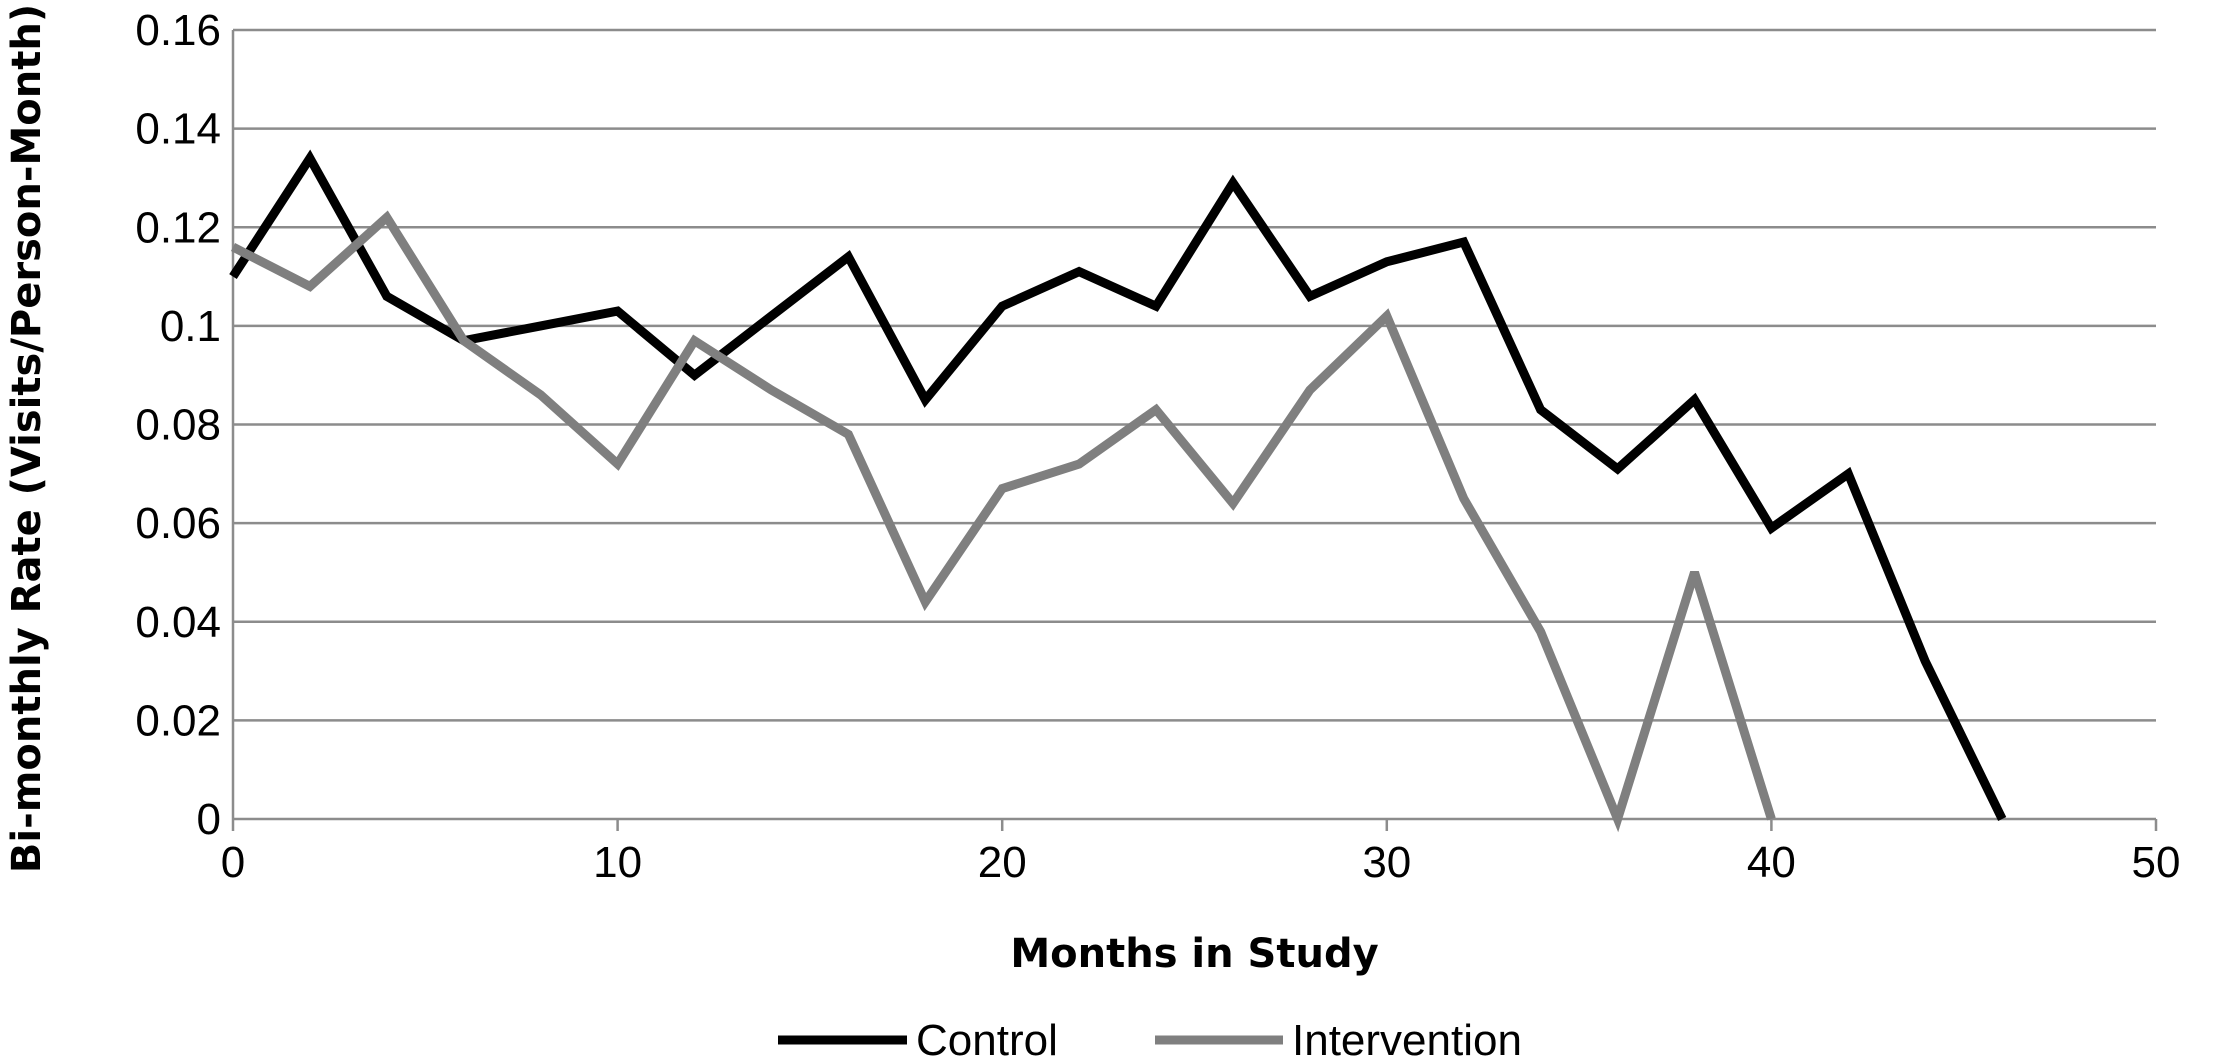 The height and width of the screenshot is (1061, 2213). I want to click on y-tick-label: 0.1, so click(190, 326).